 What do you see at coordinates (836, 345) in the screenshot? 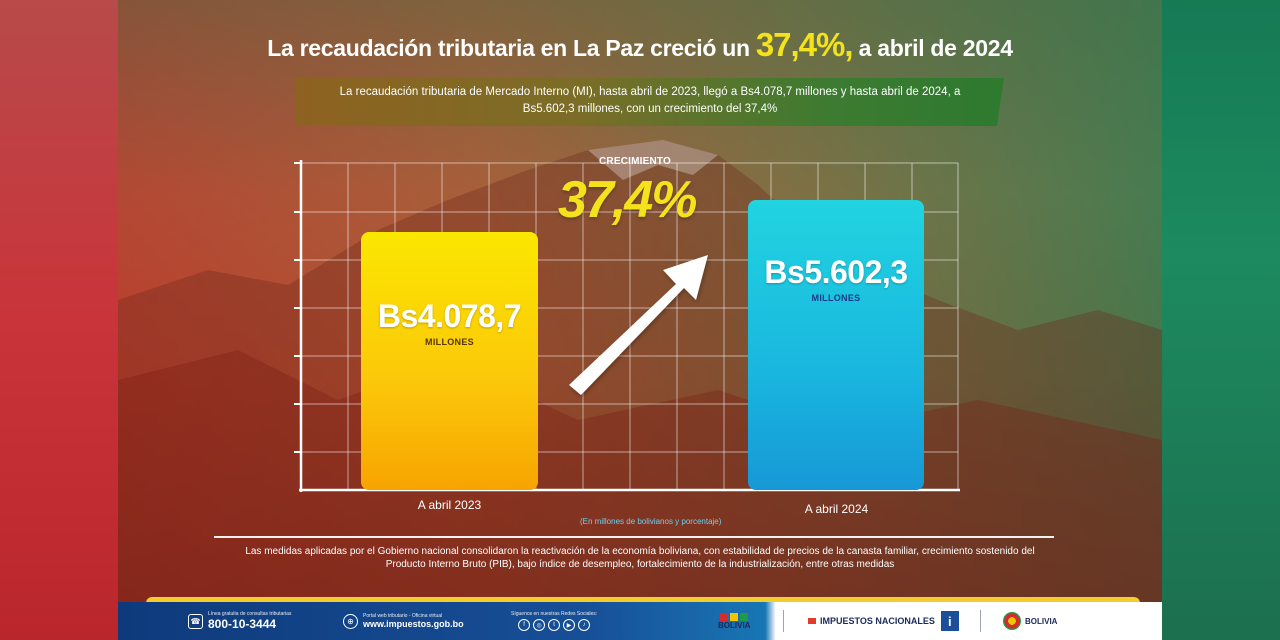
I see `bar-2024: Bs5.602,3 MILLONES` at bounding box center [836, 345].